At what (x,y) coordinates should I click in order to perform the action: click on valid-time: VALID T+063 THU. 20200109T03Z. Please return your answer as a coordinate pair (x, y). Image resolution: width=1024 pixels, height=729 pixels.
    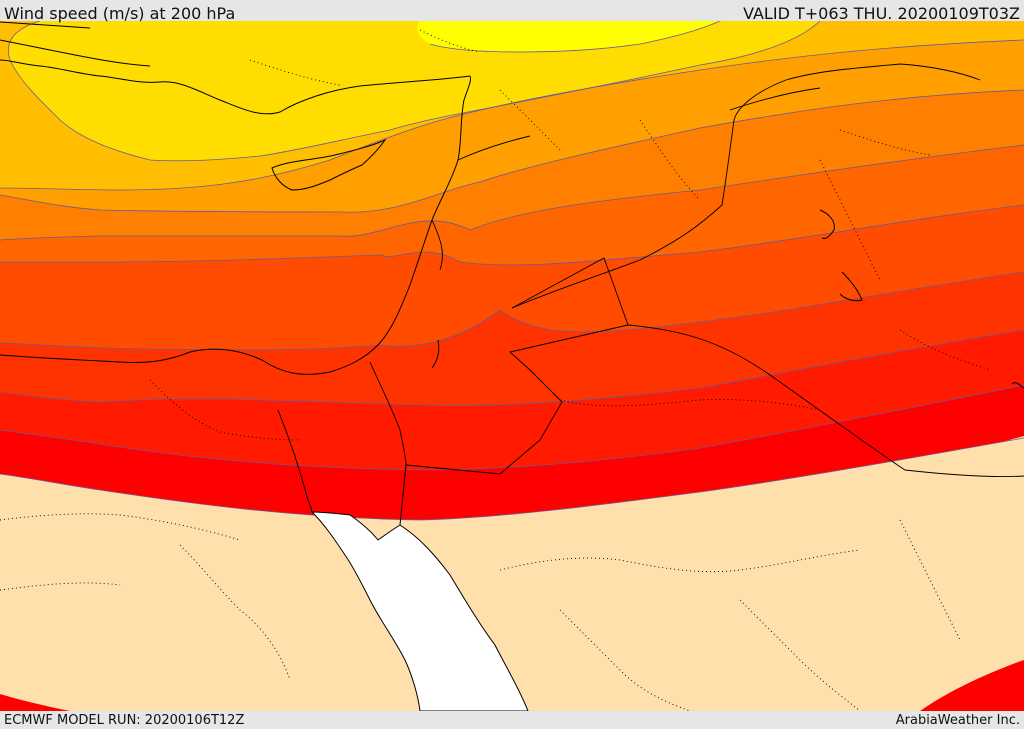
    Looking at the image, I should click on (881, 13).